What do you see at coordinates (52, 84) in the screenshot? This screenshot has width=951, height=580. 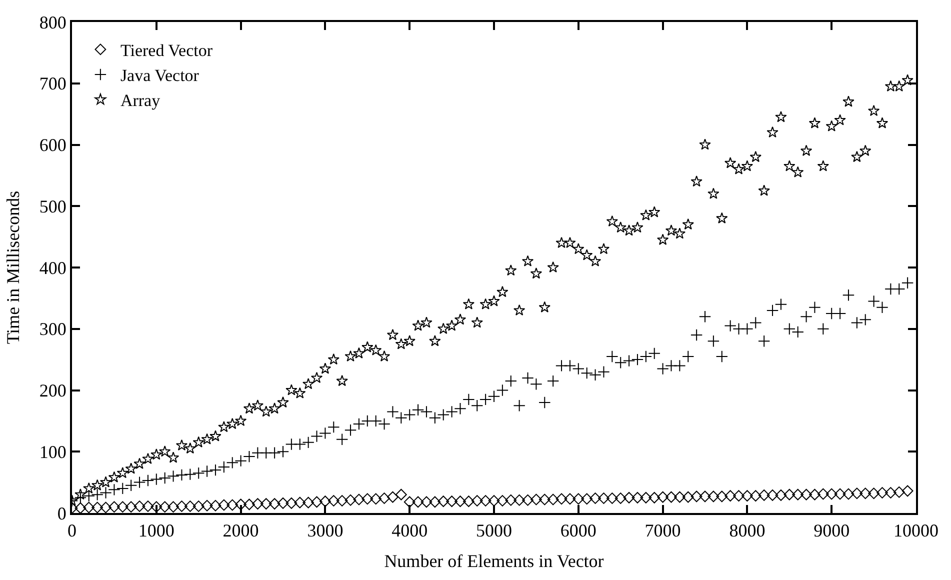 I see `y-tick-label: 700` at bounding box center [52, 84].